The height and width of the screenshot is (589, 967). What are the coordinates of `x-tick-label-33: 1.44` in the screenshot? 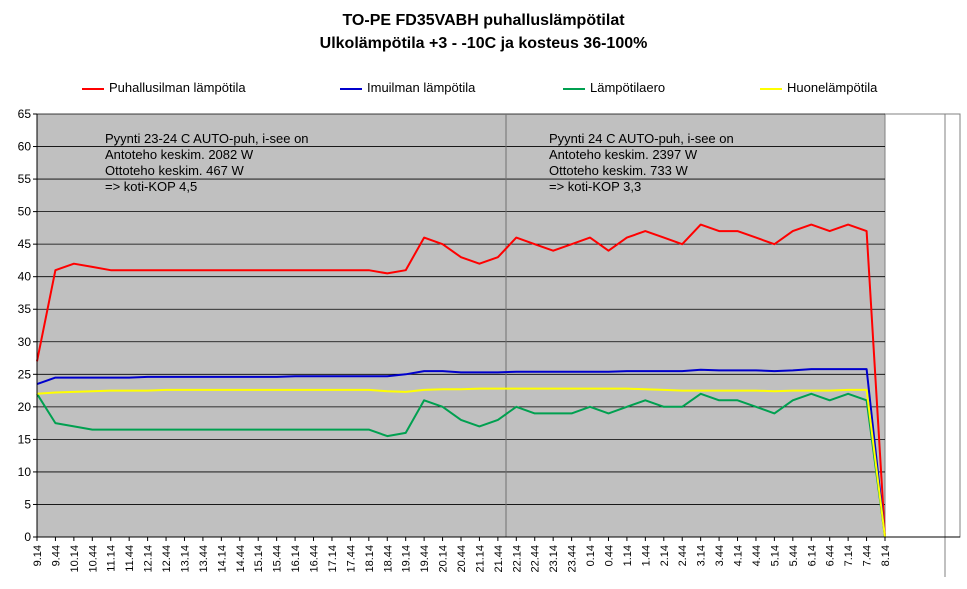 It's located at (646, 555).